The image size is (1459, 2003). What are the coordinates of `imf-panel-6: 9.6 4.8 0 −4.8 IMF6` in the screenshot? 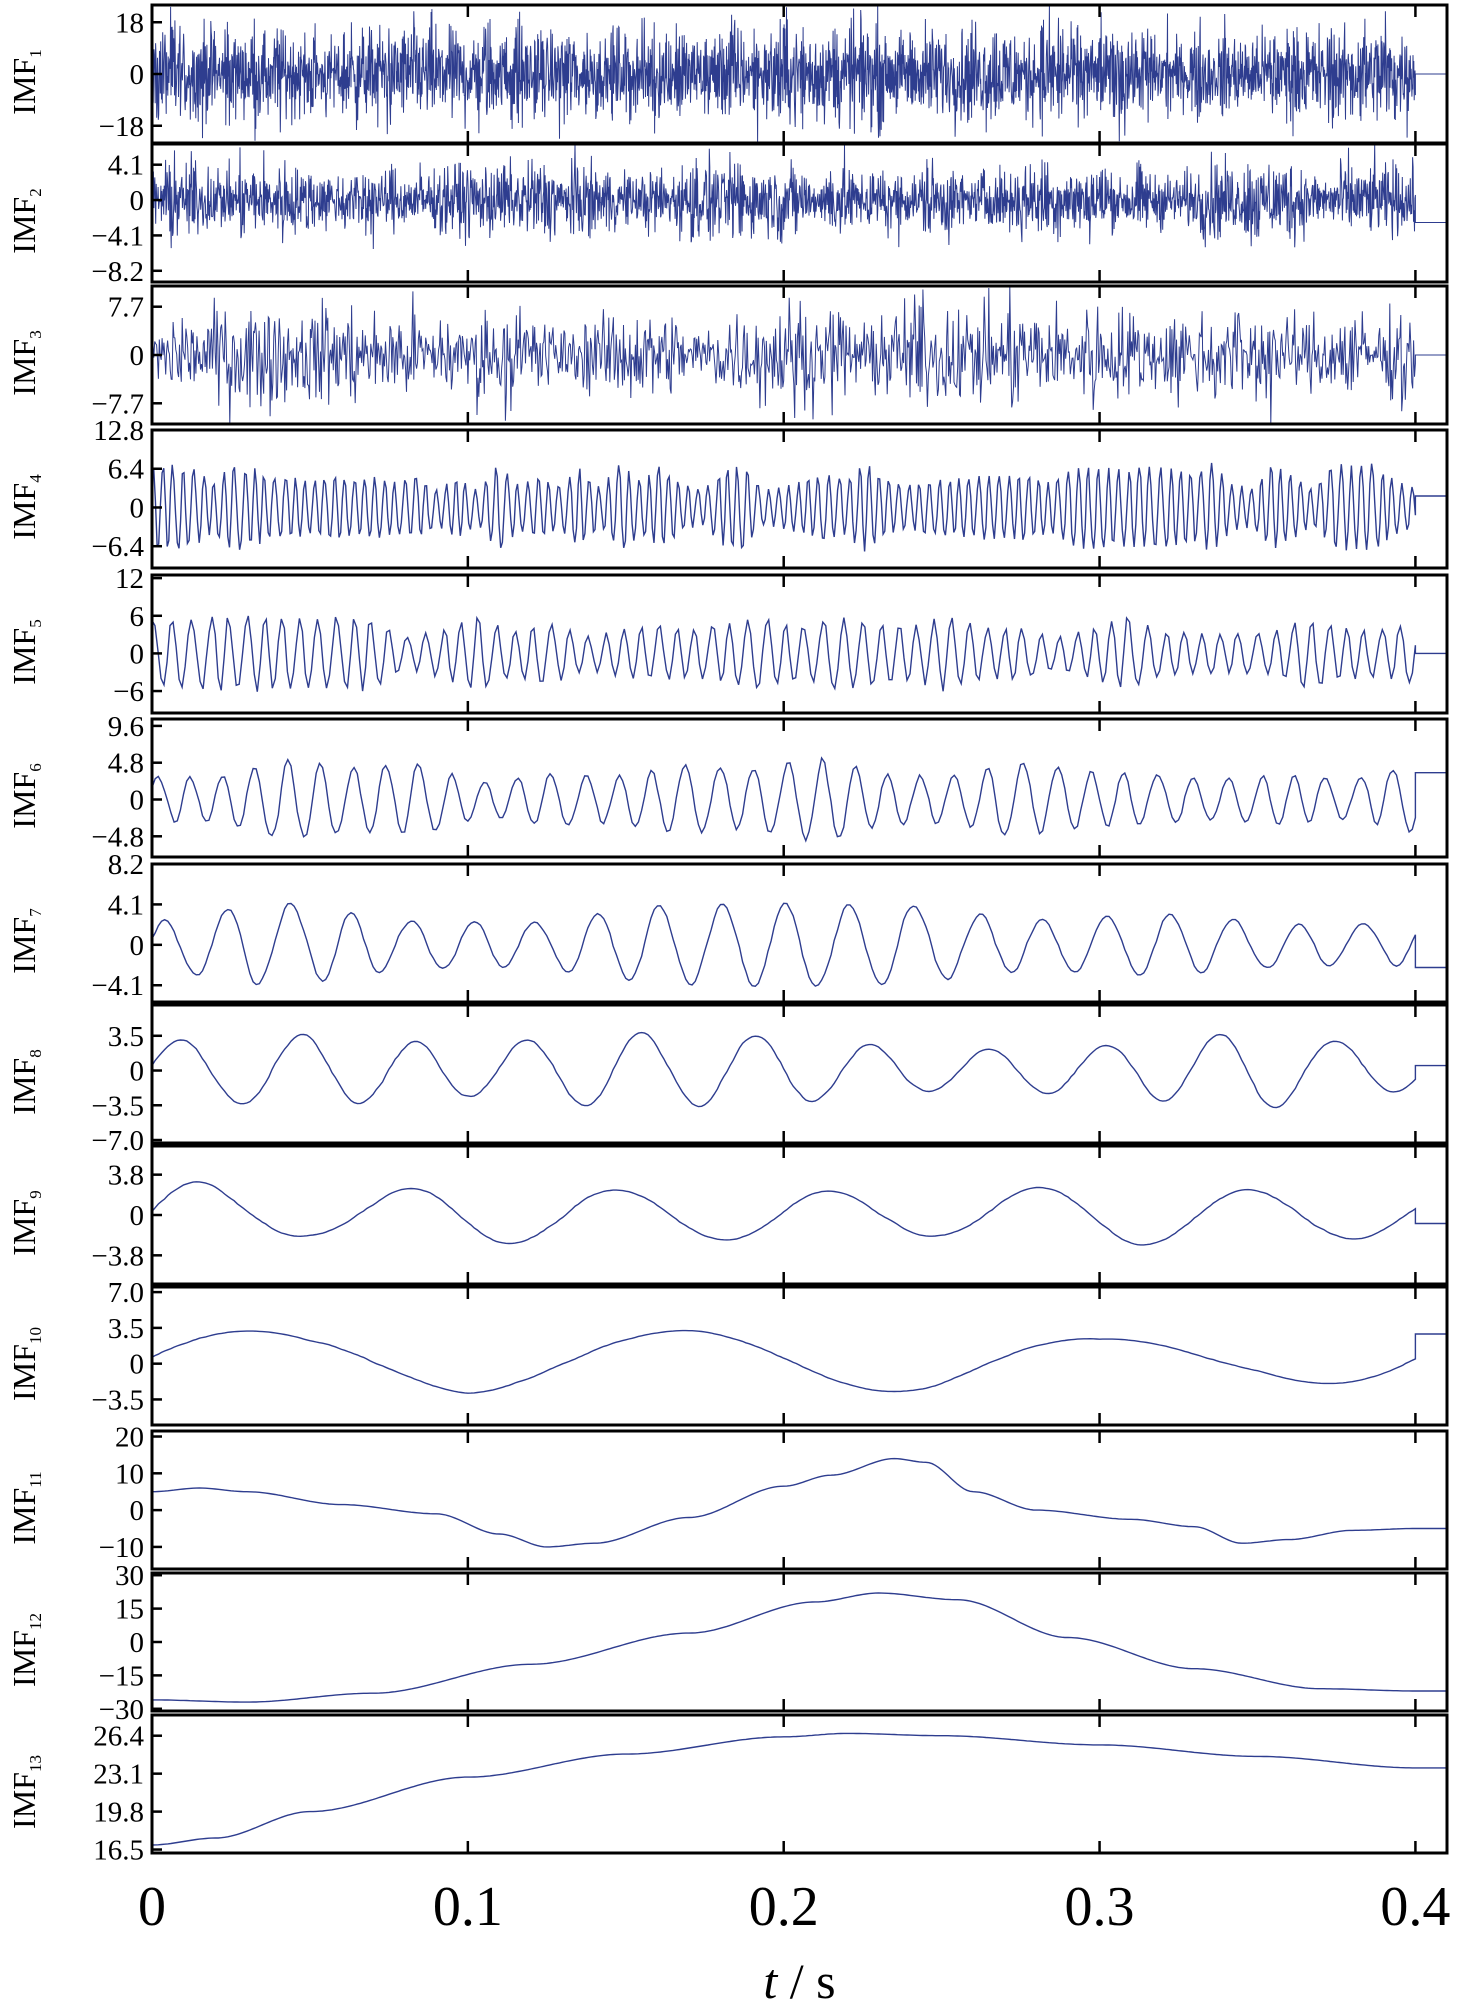 It's located at (727, 785).